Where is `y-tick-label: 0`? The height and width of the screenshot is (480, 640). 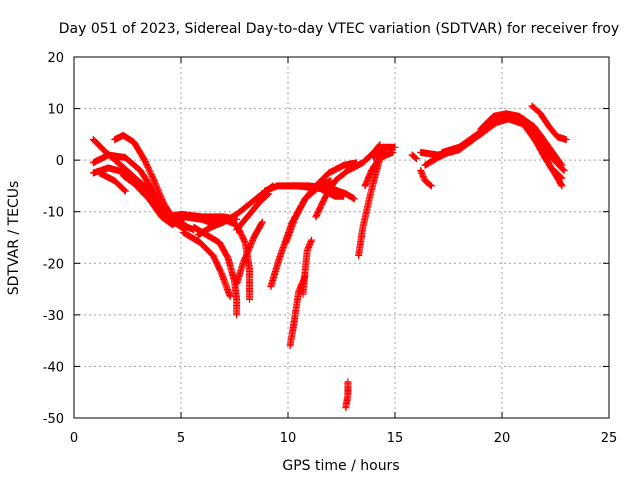
y-tick-label: 0 is located at coordinates (60, 161).